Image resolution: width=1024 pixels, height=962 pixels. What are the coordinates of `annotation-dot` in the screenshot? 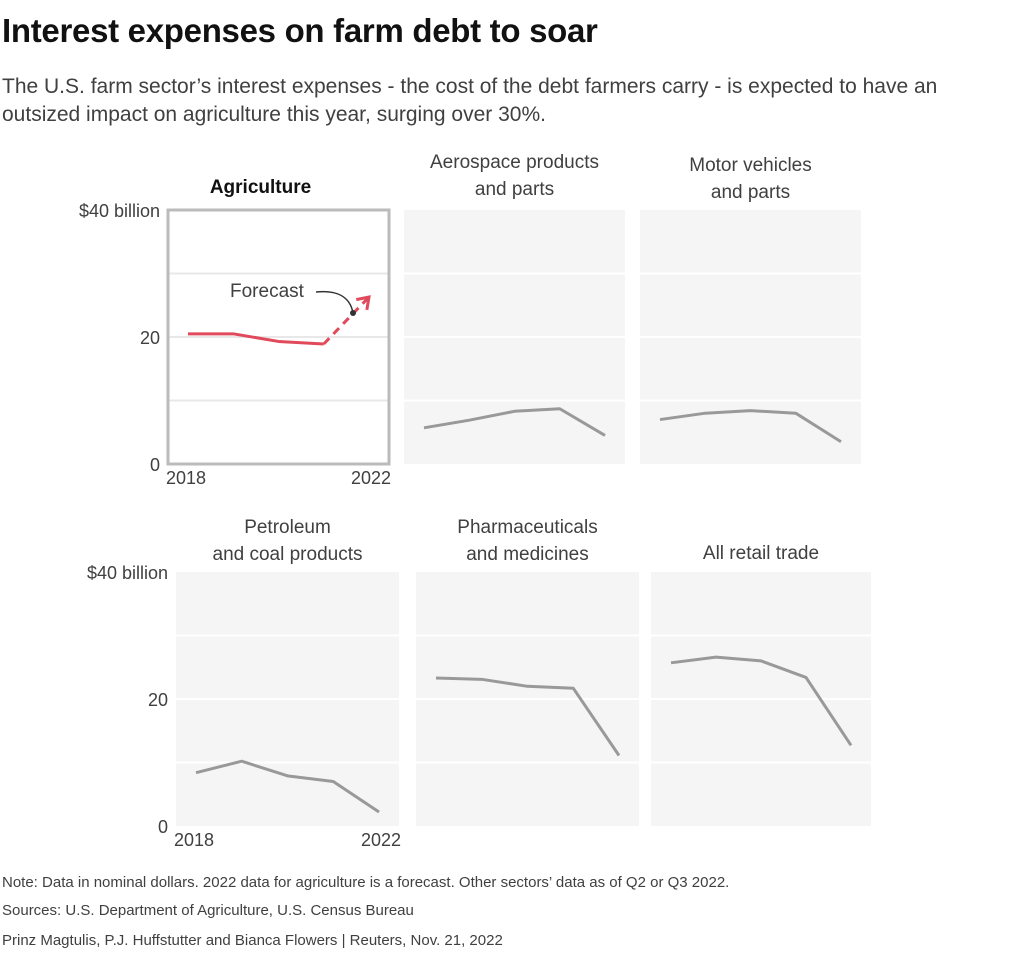 It's located at (353, 313).